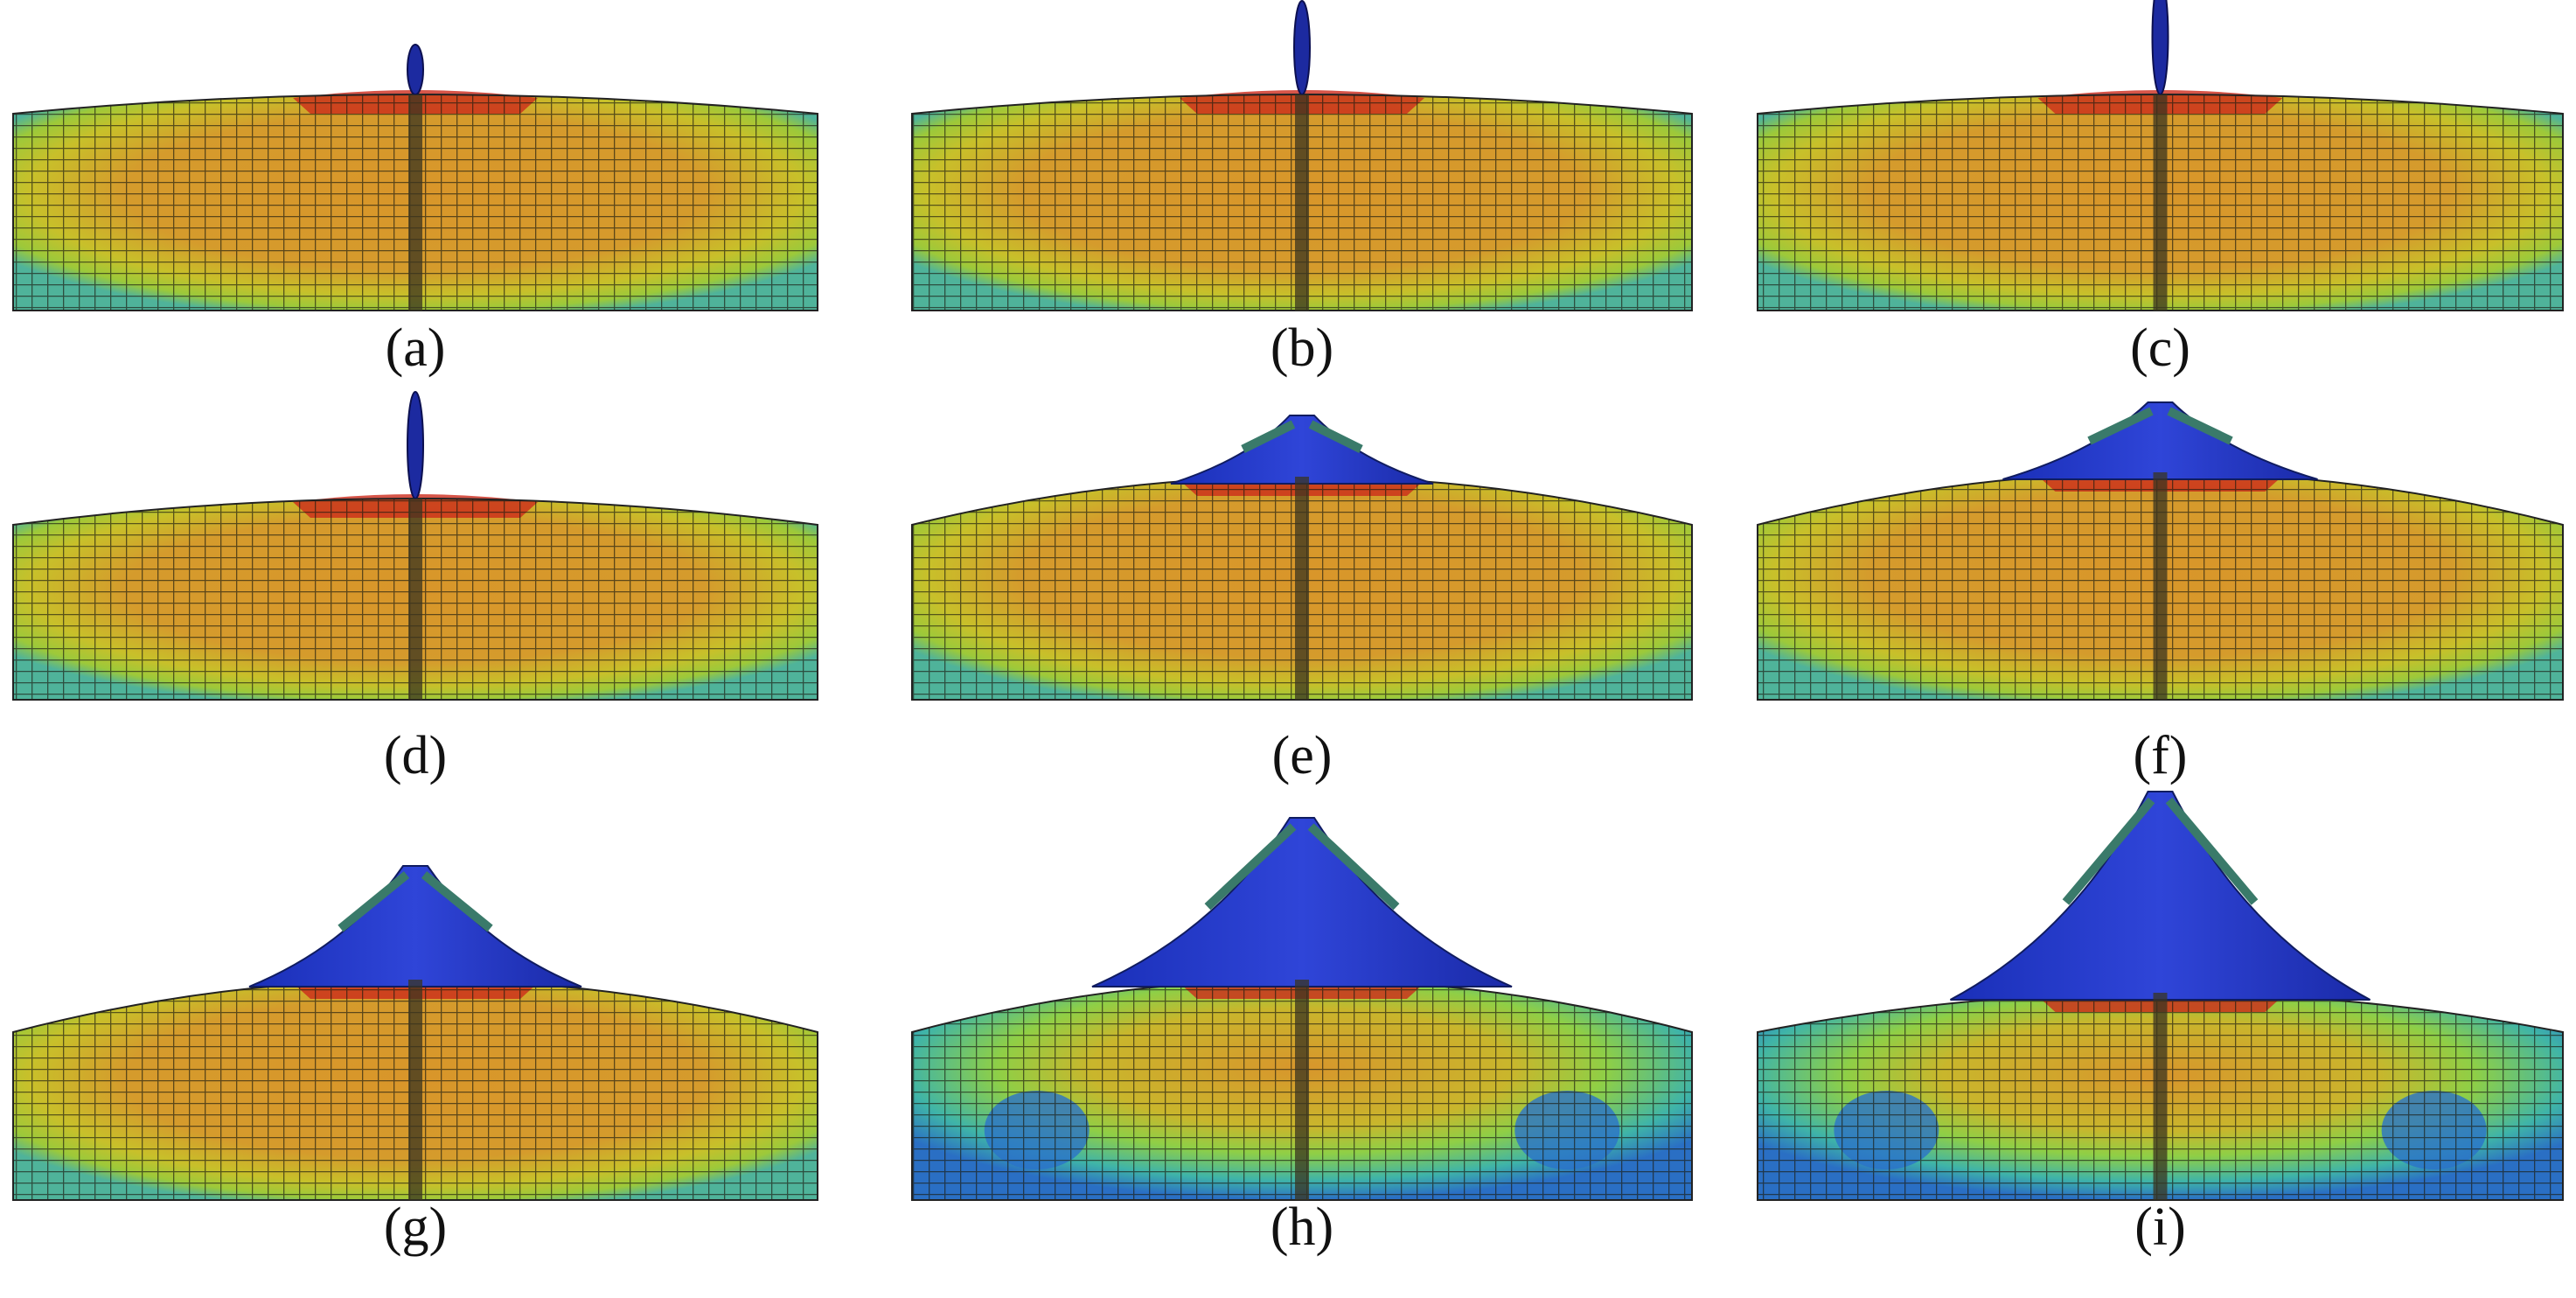 This screenshot has height=1298, width=2576. What do you see at coordinates (416, 348) in the screenshot?
I see `panel-label: (a)` at bounding box center [416, 348].